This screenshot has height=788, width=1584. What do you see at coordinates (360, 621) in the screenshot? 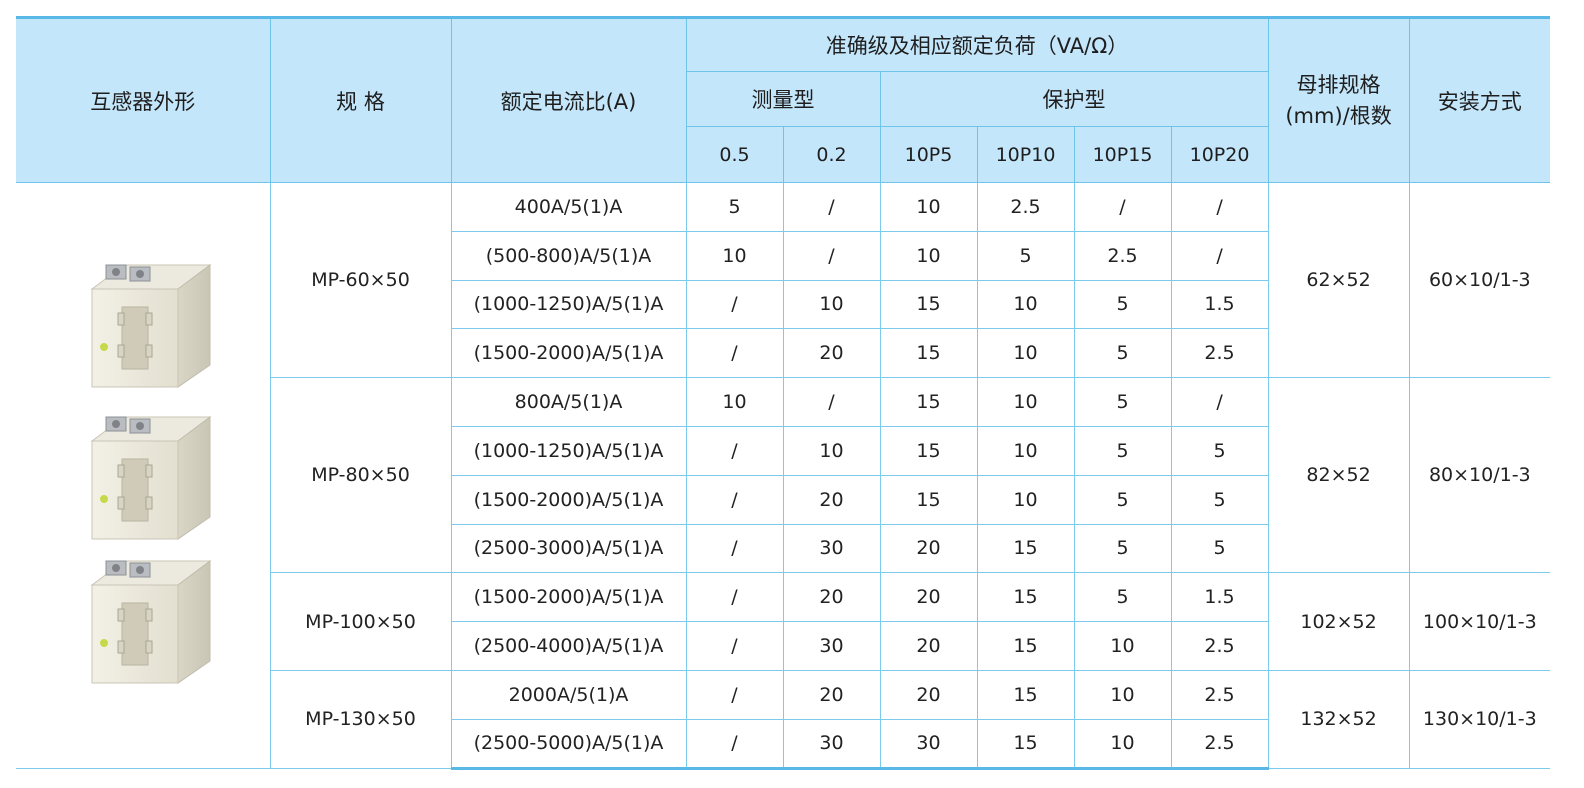
I see `spec-cell: MP-100×50` at bounding box center [360, 621].